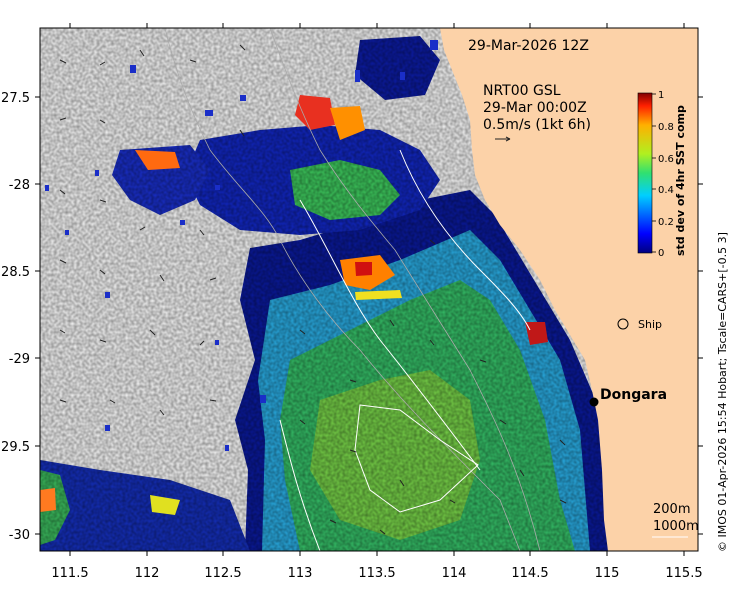  Describe the element at coordinates (633, 395) in the screenshot. I see `dongara-label: Dongara` at that location.